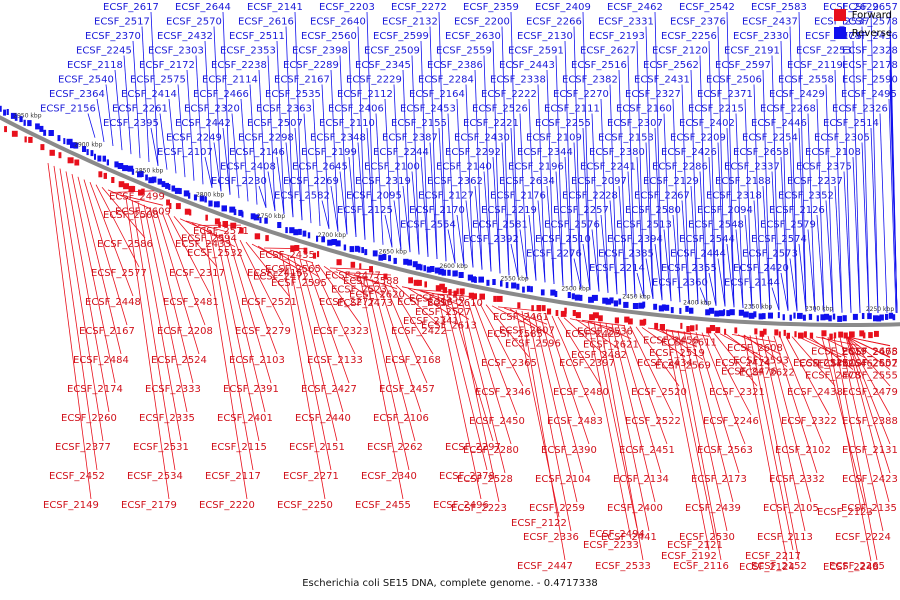  What do you see at coordinates (845, 364) in the screenshot?
I see `gene-label: ECSF_2646` at bounding box center [845, 364].